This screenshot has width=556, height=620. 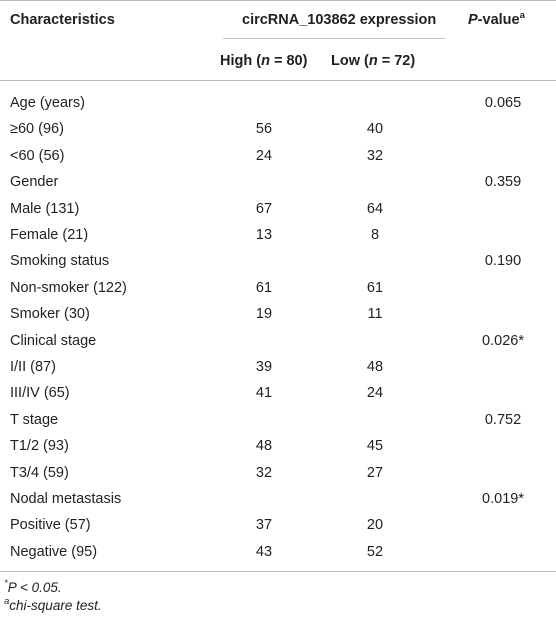 I want to click on low-count-text: 48, so click(x=375, y=367).